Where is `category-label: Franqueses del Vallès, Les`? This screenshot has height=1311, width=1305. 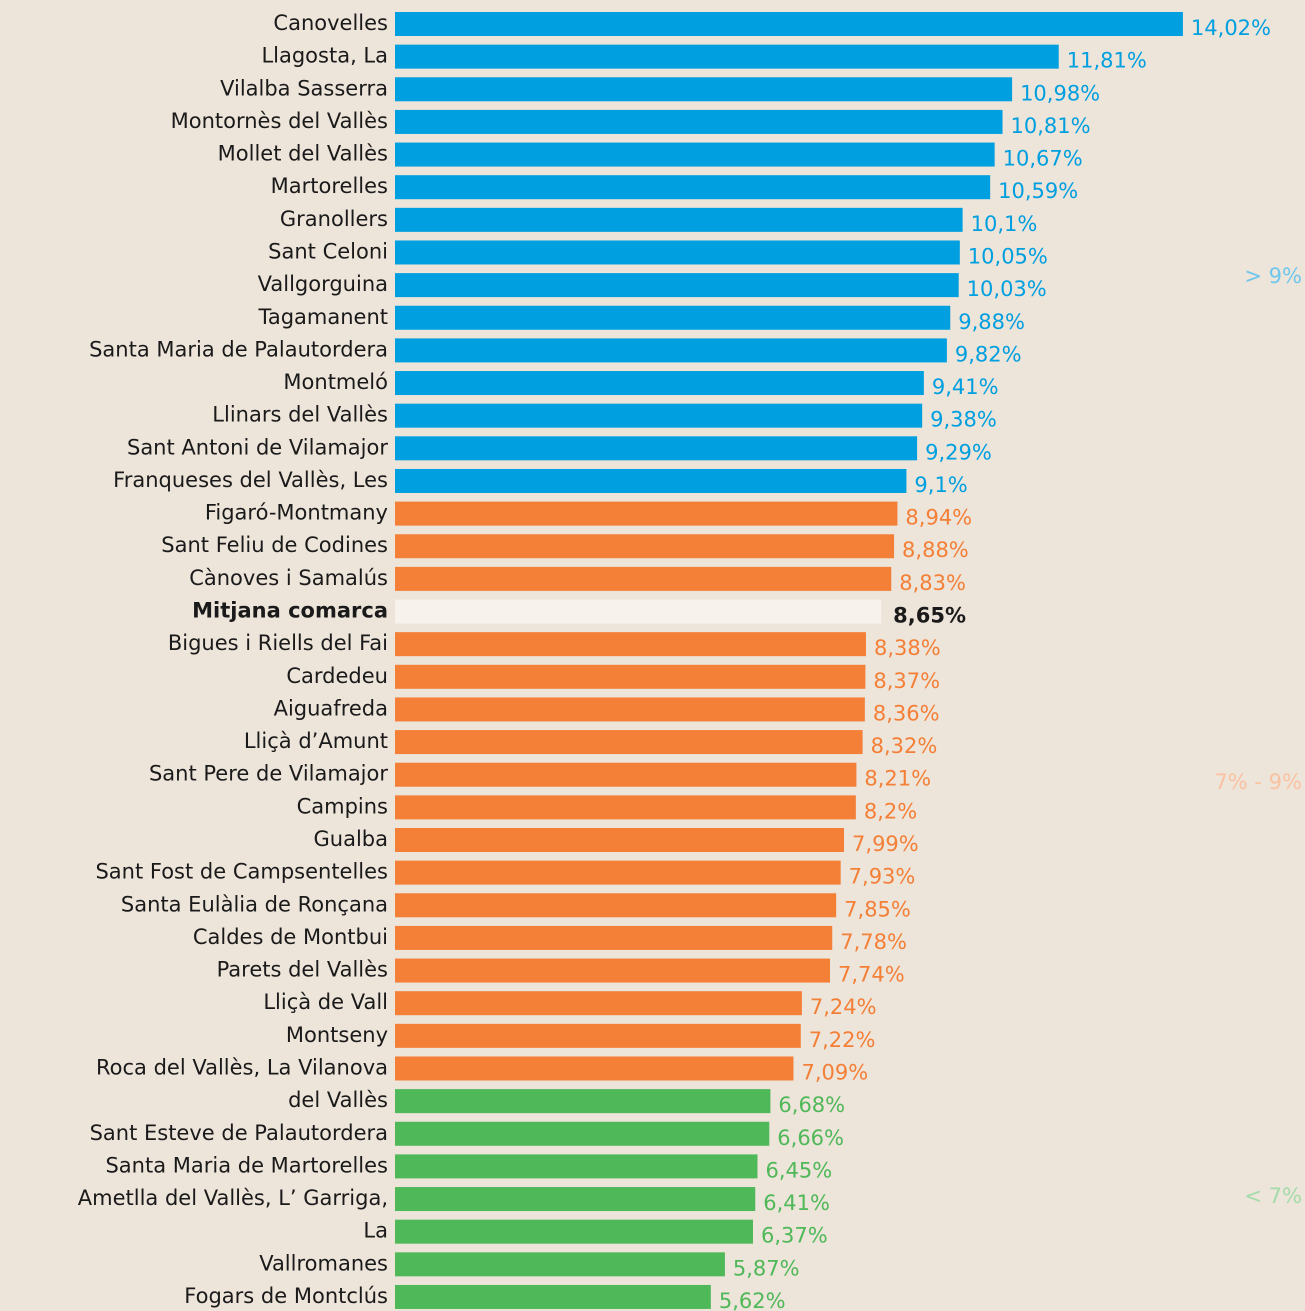
category-label: Franqueses del Vallès, Les is located at coordinates (250, 480).